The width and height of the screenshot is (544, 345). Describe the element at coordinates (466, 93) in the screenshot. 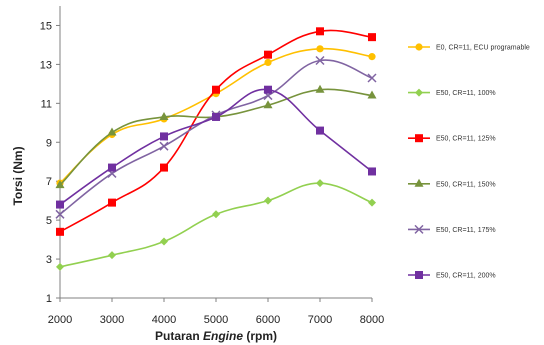

I see `legend-label: E50, CR=11, 100%` at that location.